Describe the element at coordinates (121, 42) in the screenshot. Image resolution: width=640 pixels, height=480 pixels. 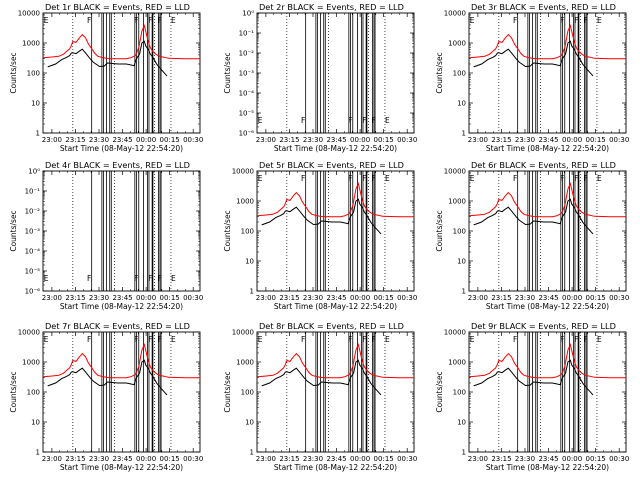
I see `det-1r-lld-series` at that location.